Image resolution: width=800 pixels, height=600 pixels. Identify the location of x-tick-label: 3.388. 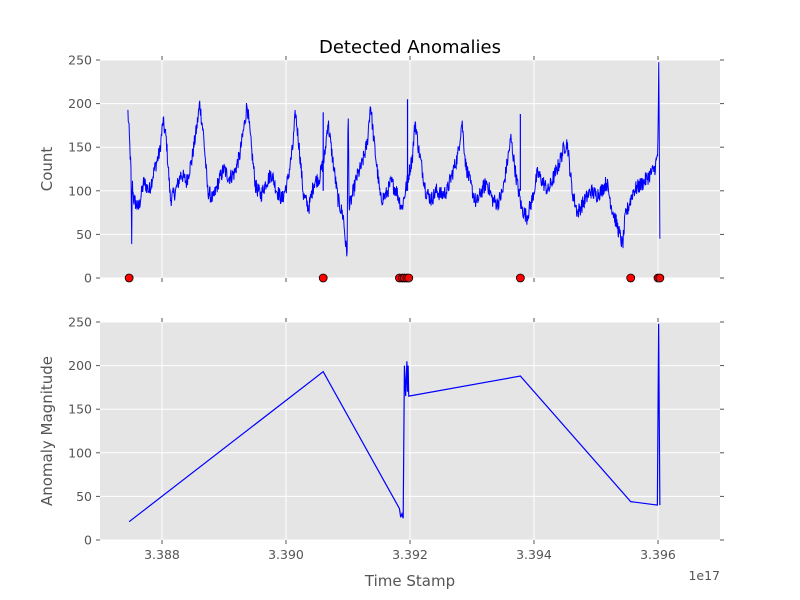
(162, 554).